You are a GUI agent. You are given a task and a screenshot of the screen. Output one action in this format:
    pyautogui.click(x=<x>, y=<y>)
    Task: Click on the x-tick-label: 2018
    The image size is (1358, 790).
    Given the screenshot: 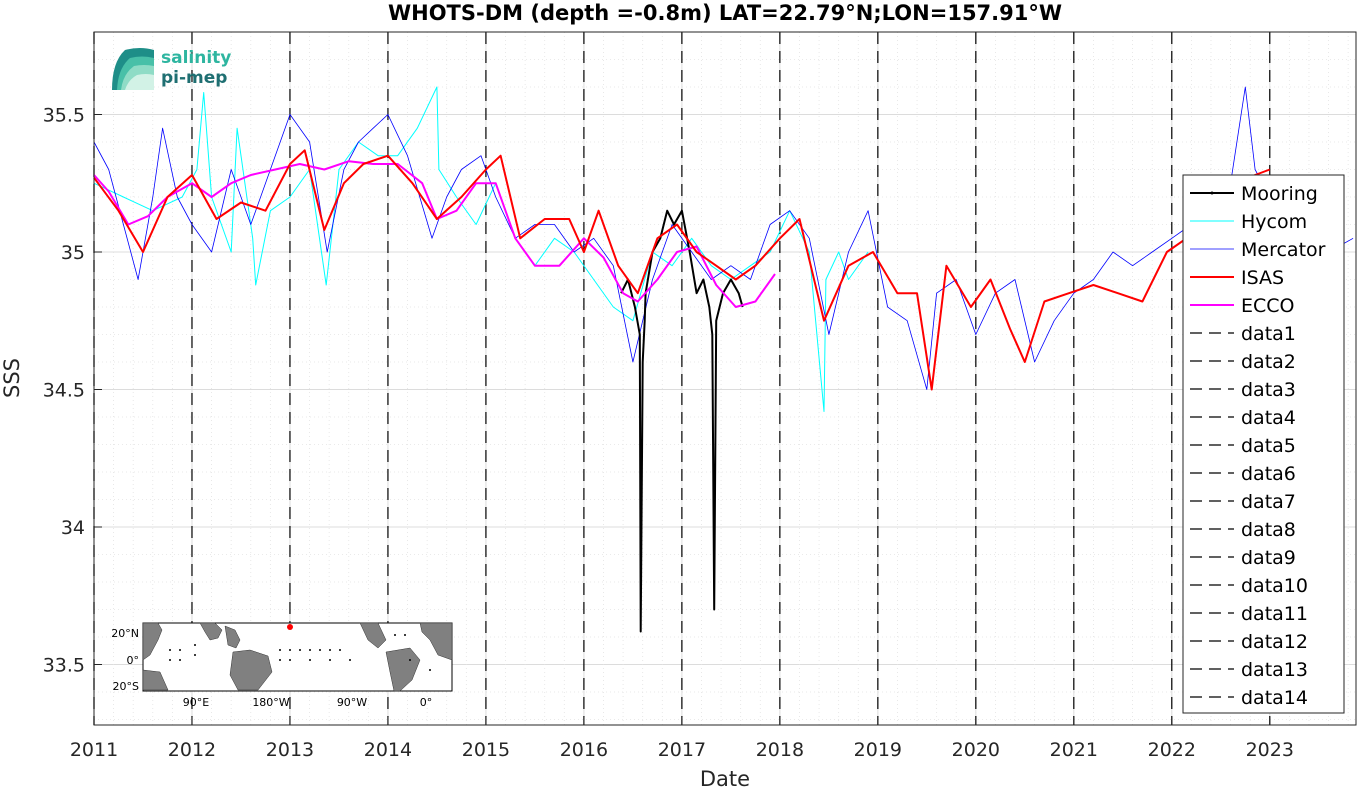 What is the action you would take?
    pyautogui.click(x=780, y=750)
    